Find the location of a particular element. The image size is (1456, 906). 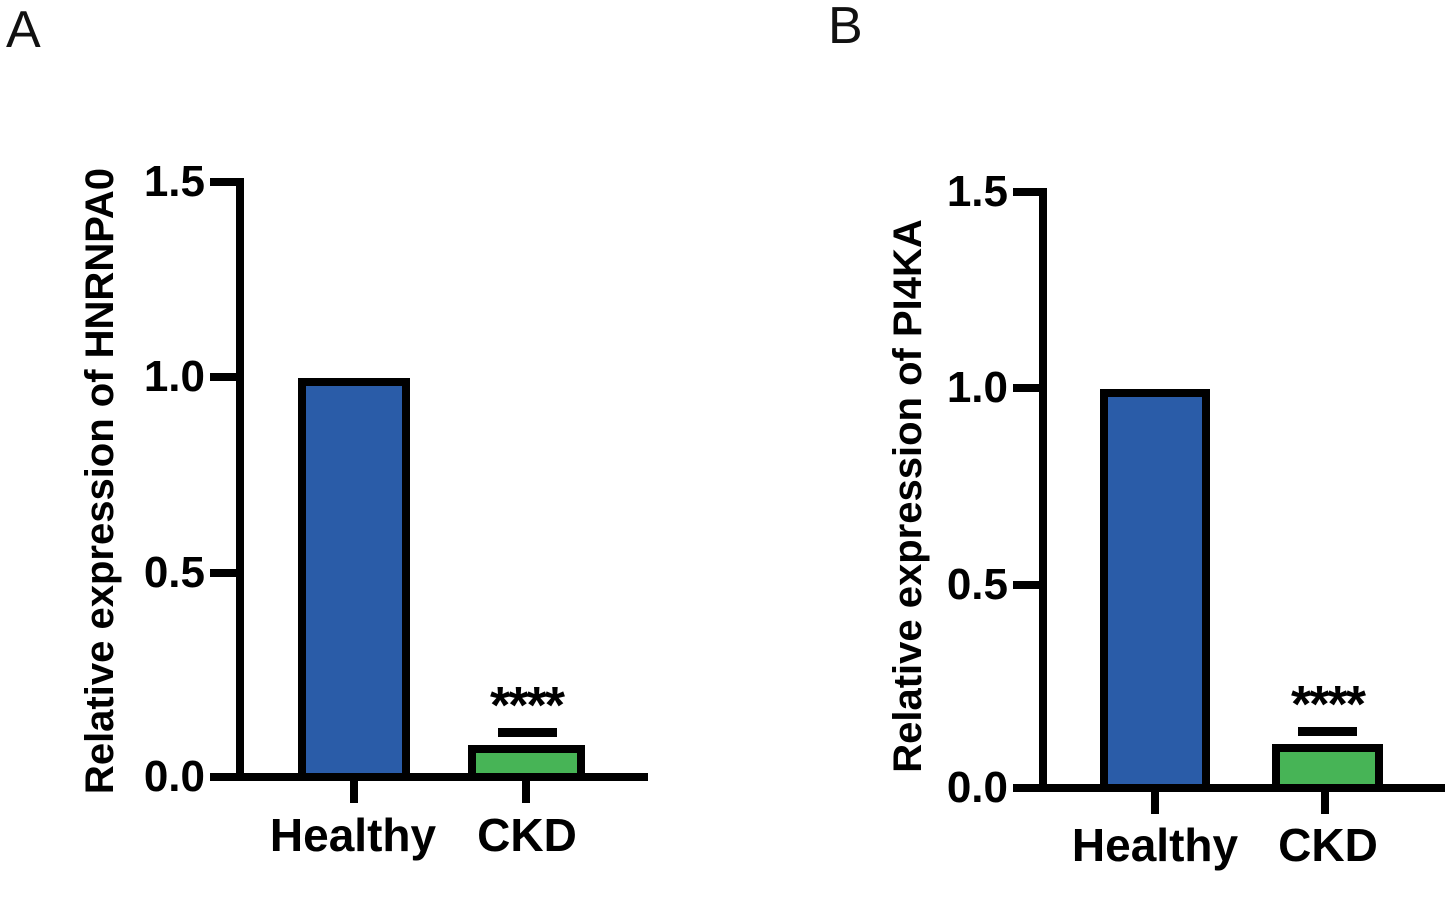

panel-b-ytick-mark-1.5 is located at coordinates (1026, 192).